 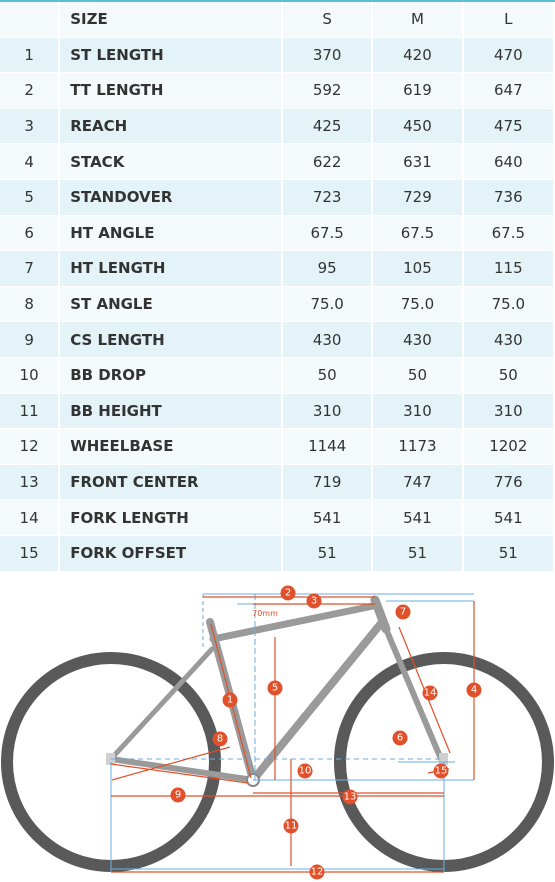 I want to click on value-size-s: 370, so click(x=328, y=55).